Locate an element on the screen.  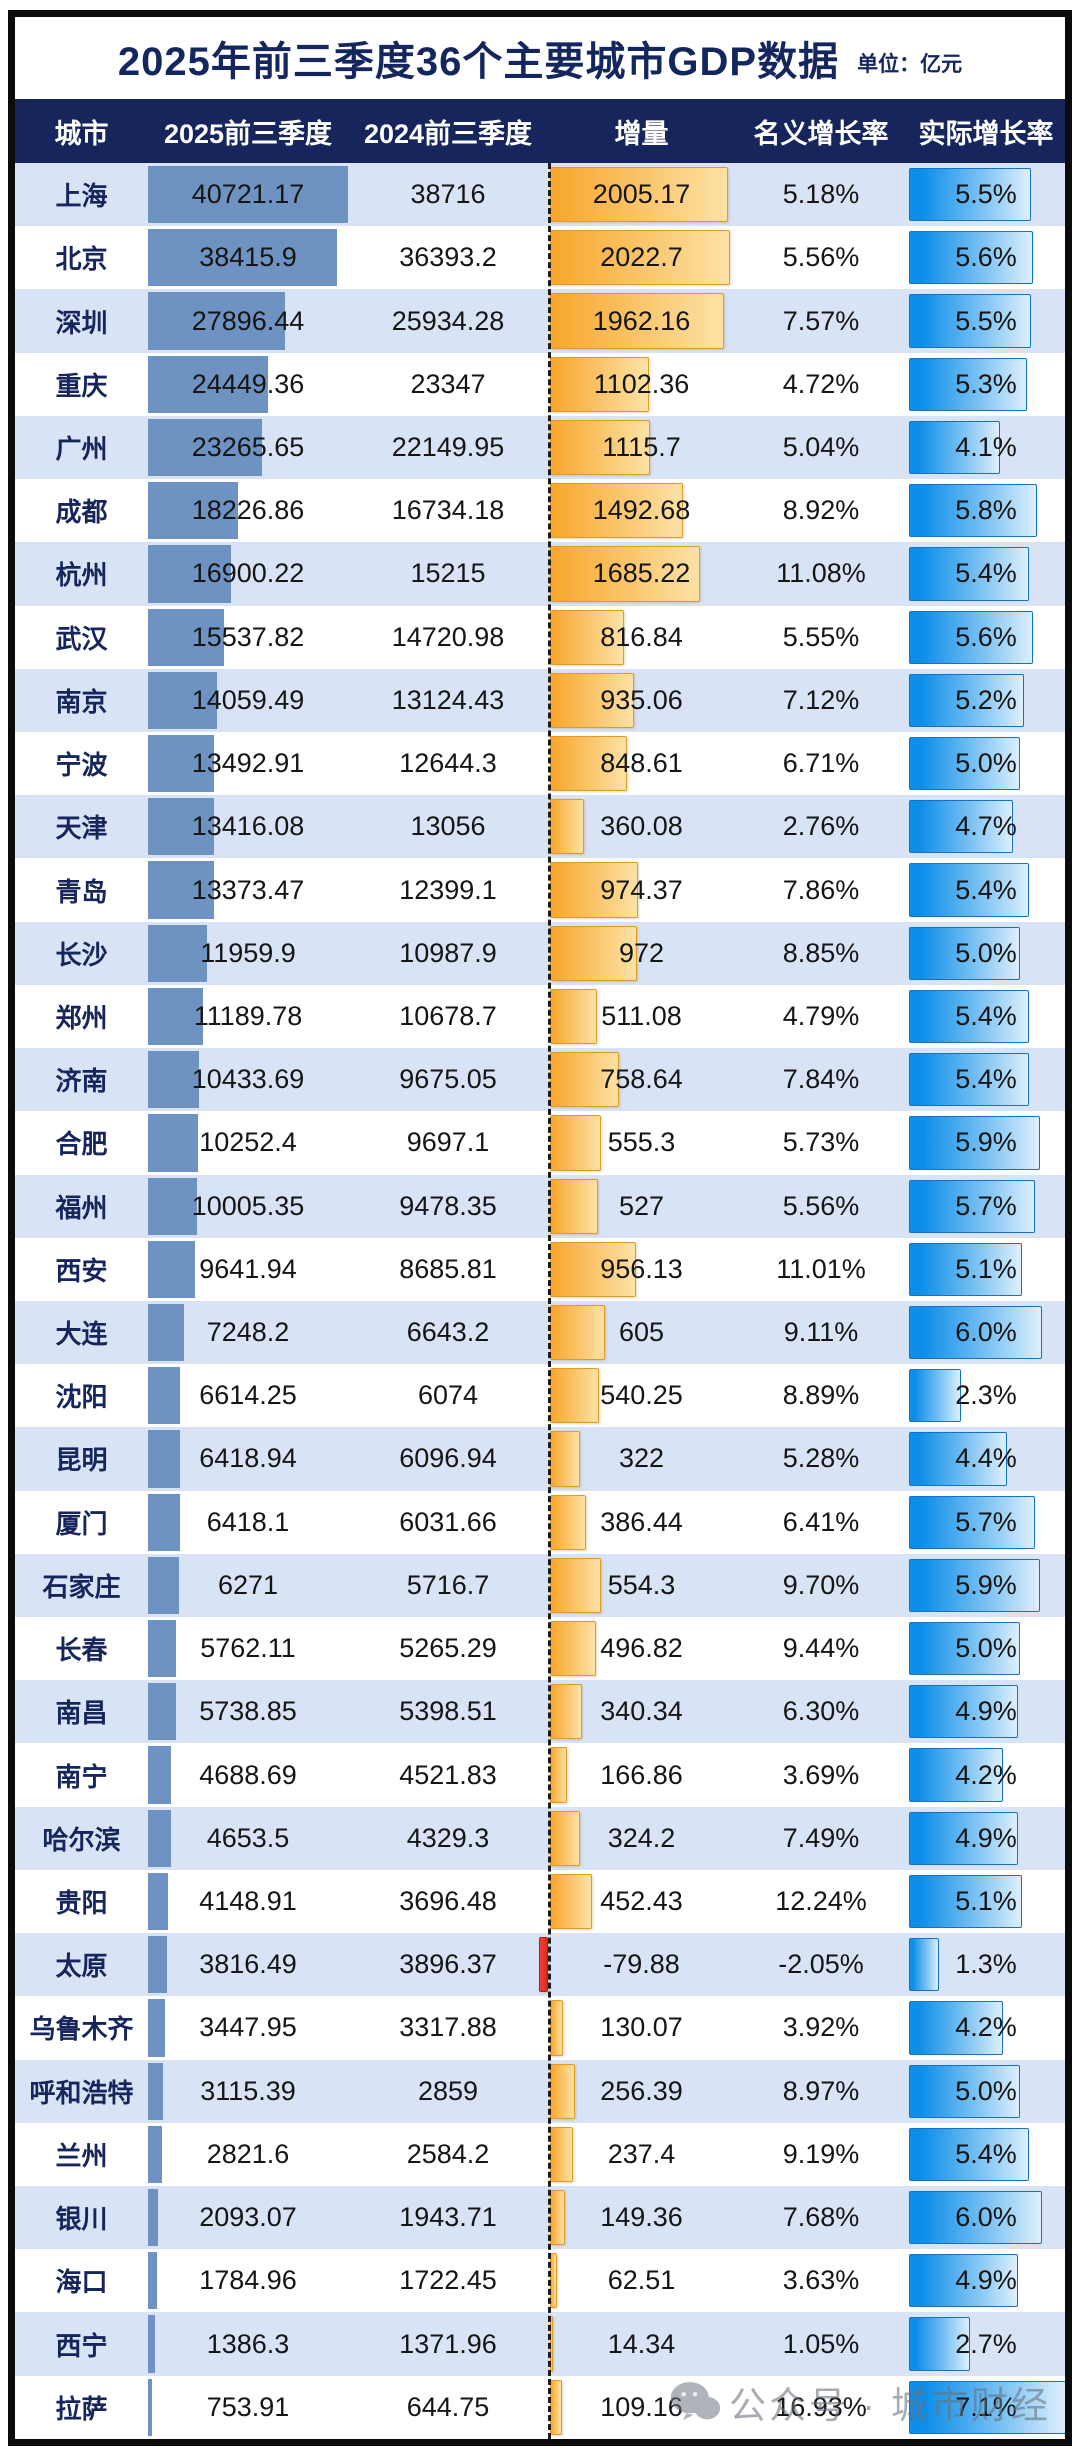
table-row: 大连 7248.2 6643.2 605 9.11% 6.0% is located at coordinates (540, 1332).